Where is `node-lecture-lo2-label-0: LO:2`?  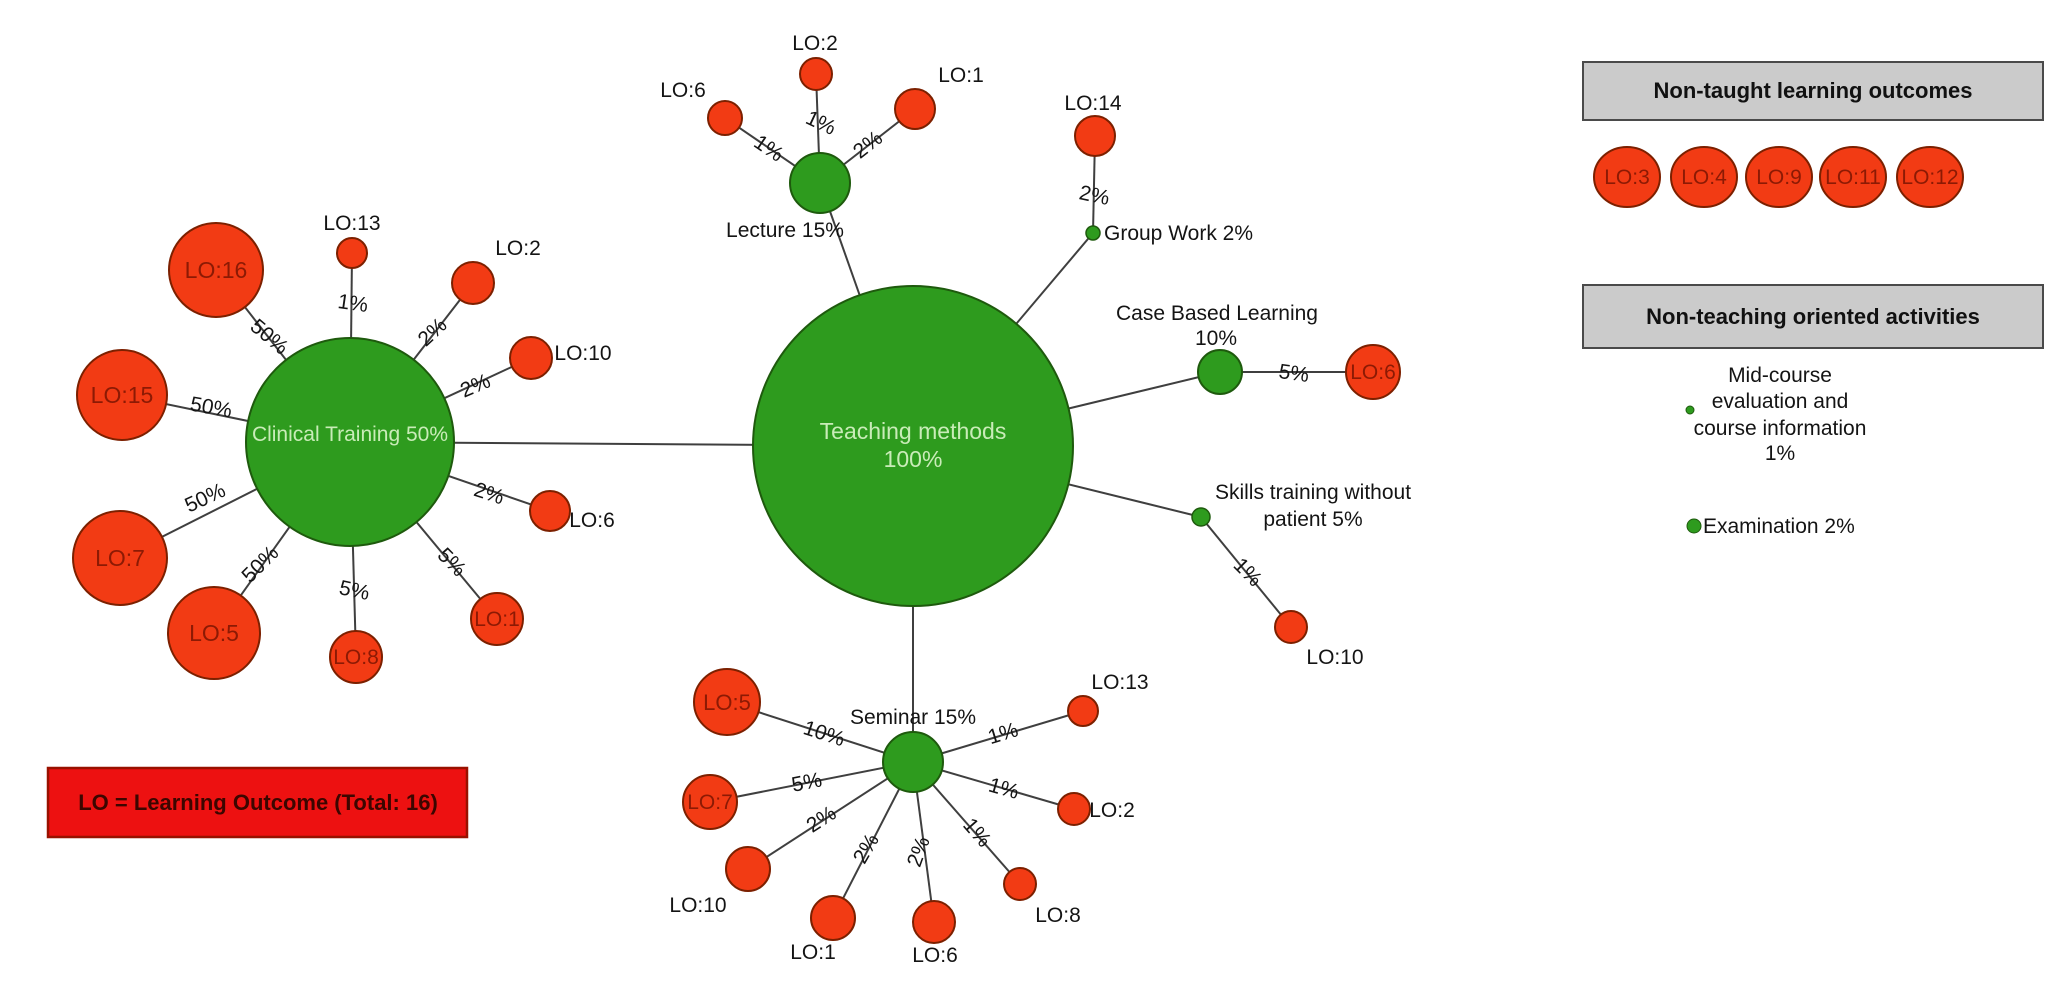 node-lecture-lo2-label-0: LO:2 is located at coordinates (815, 43).